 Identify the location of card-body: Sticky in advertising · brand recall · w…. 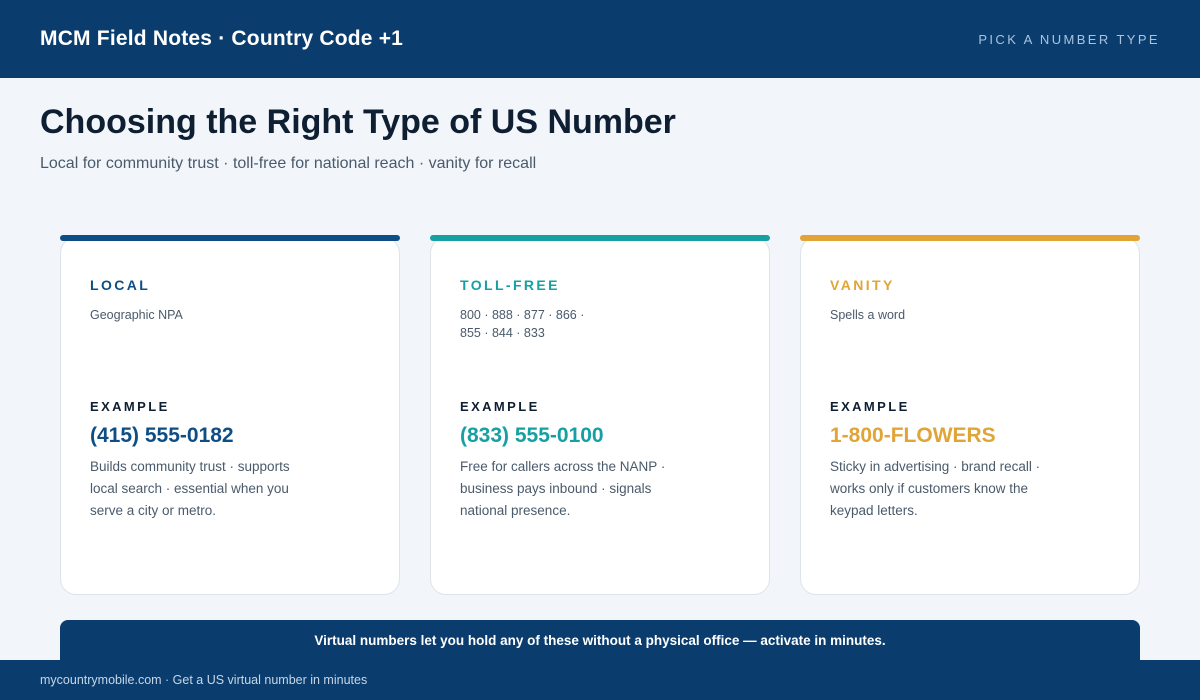
(935, 488).